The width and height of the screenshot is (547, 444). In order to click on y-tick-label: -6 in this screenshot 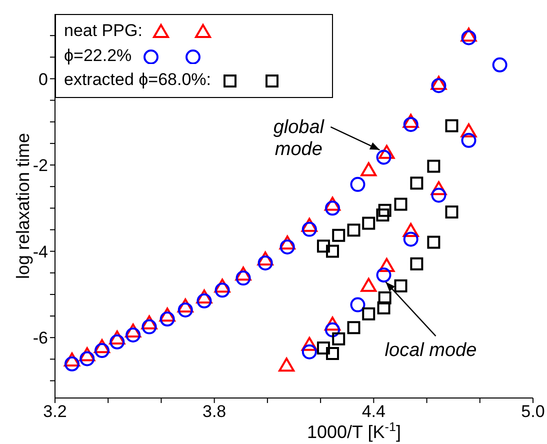, I will do `click(40, 338)`.